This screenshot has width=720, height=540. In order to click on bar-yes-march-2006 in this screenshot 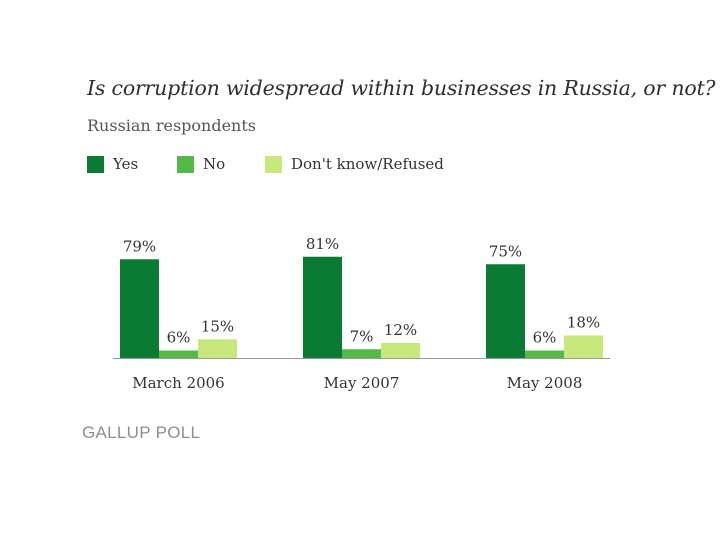, I will do `click(139, 308)`.